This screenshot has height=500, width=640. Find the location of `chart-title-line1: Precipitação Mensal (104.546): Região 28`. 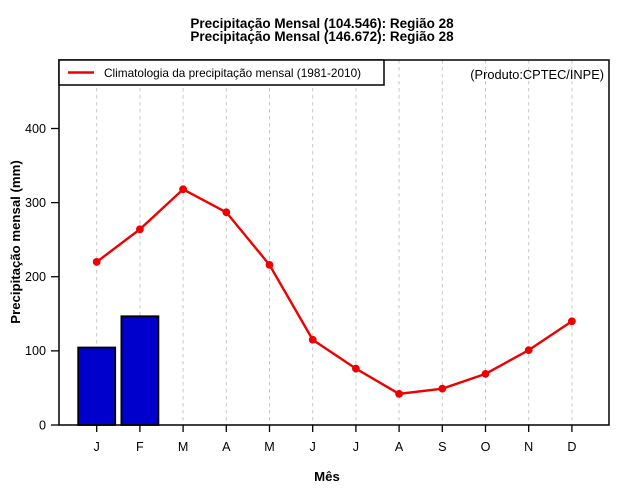

chart-title-line1: Precipitação Mensal (104.546): Região 28 is located at coordinates (322, 23).